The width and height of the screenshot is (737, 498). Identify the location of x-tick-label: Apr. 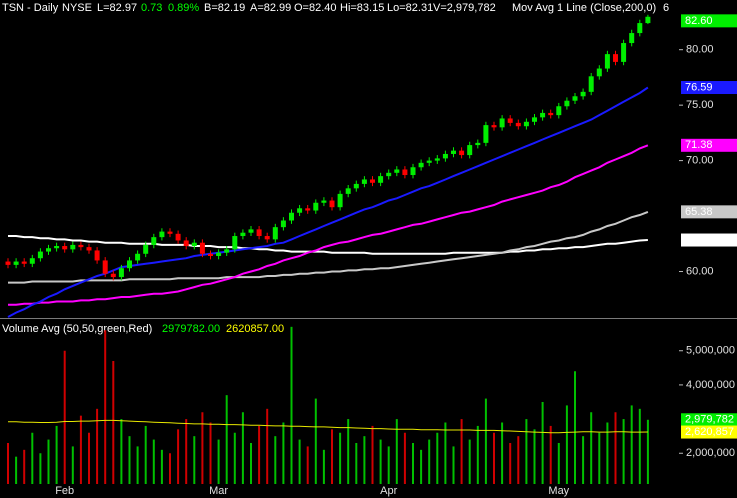
(388, 491).